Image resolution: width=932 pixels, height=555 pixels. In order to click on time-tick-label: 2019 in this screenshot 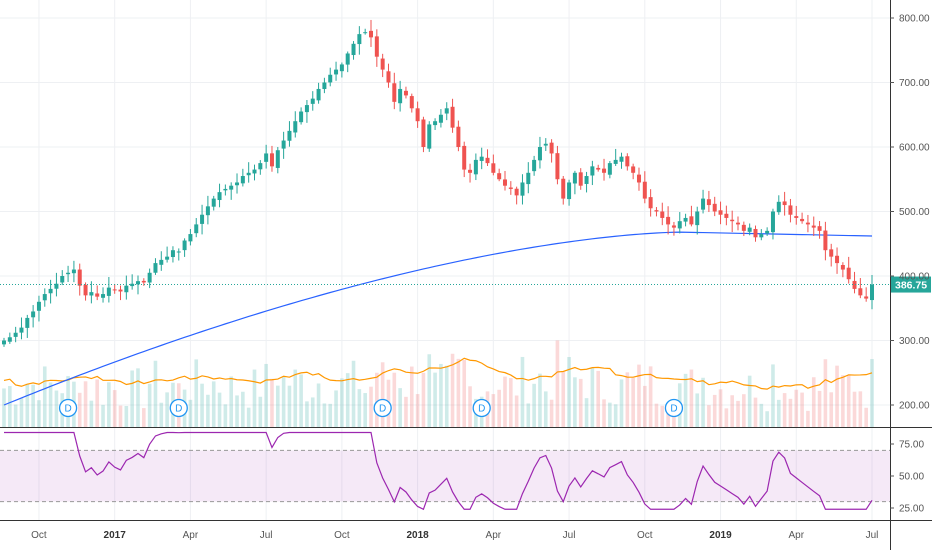, I will do `click(720, 535)`.